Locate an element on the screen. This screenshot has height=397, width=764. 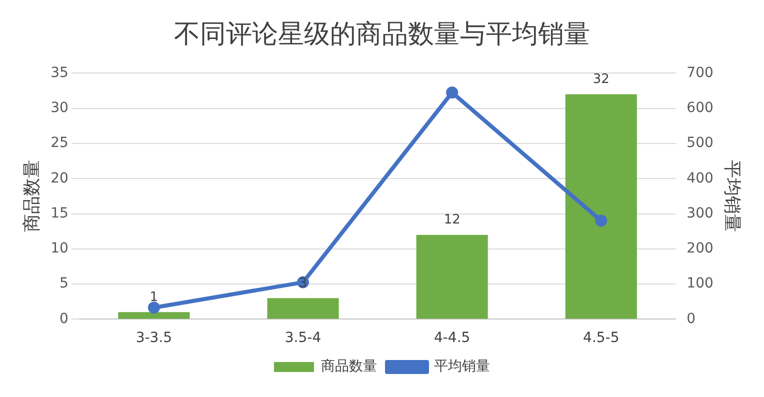
data-label: 32 is located at coordinates (601, 80).